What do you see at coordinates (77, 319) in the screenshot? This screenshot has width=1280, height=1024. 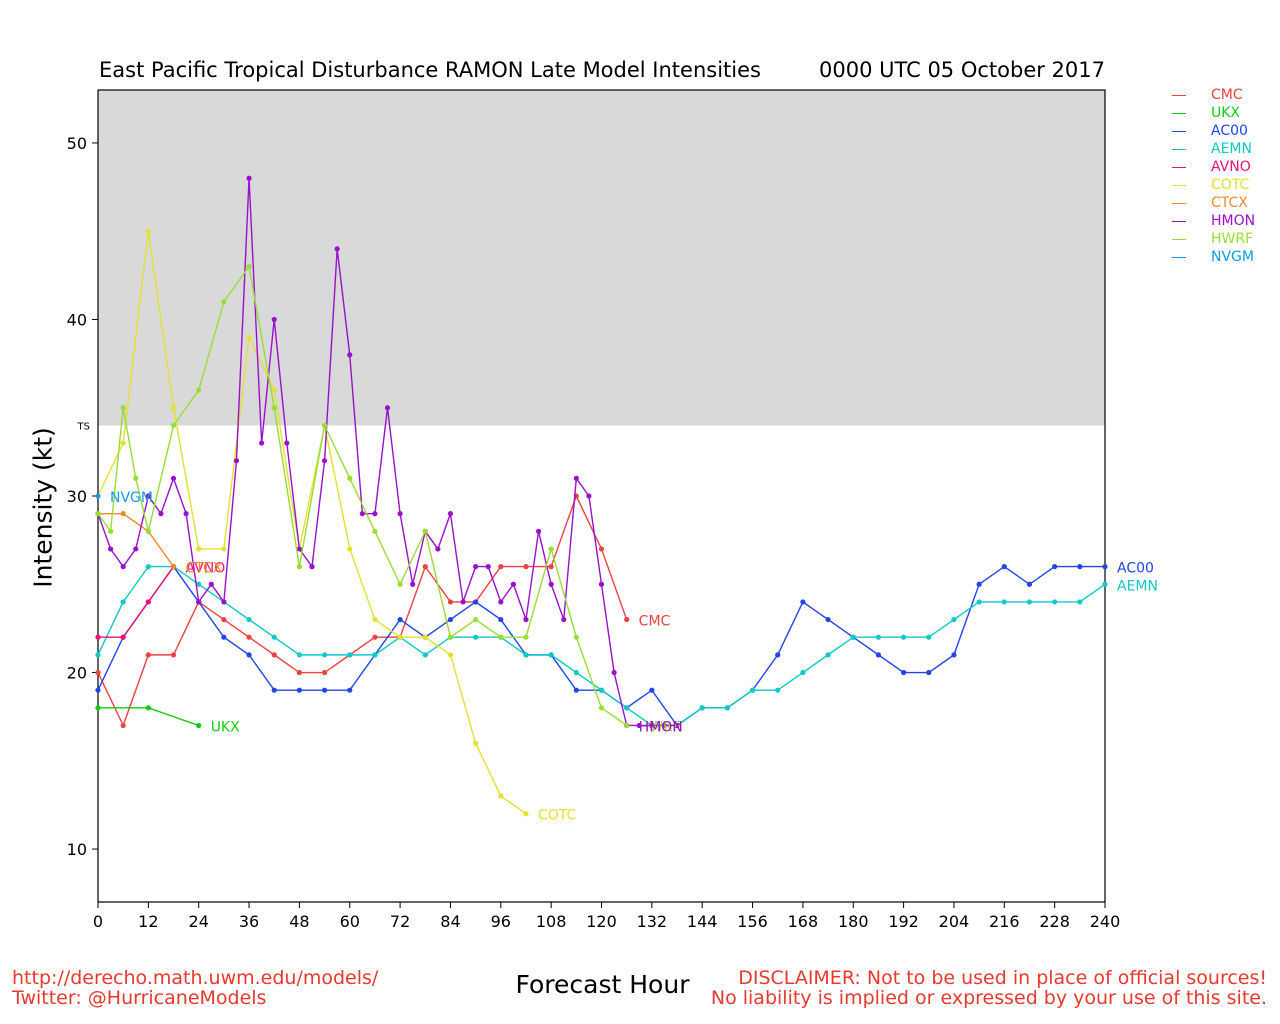 I see `y-tick-label: 40` at bounding box center [77, 319].